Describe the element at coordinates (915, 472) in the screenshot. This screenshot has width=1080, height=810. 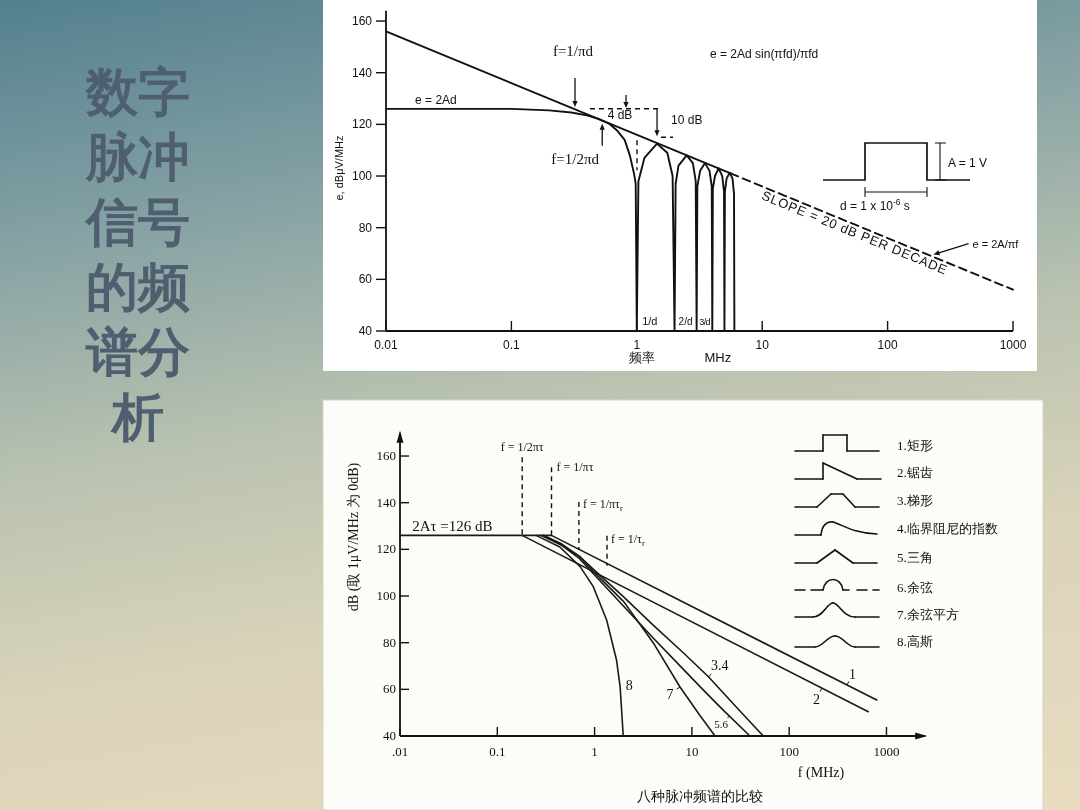
I see `annotation: 2.锯齿` at that location.